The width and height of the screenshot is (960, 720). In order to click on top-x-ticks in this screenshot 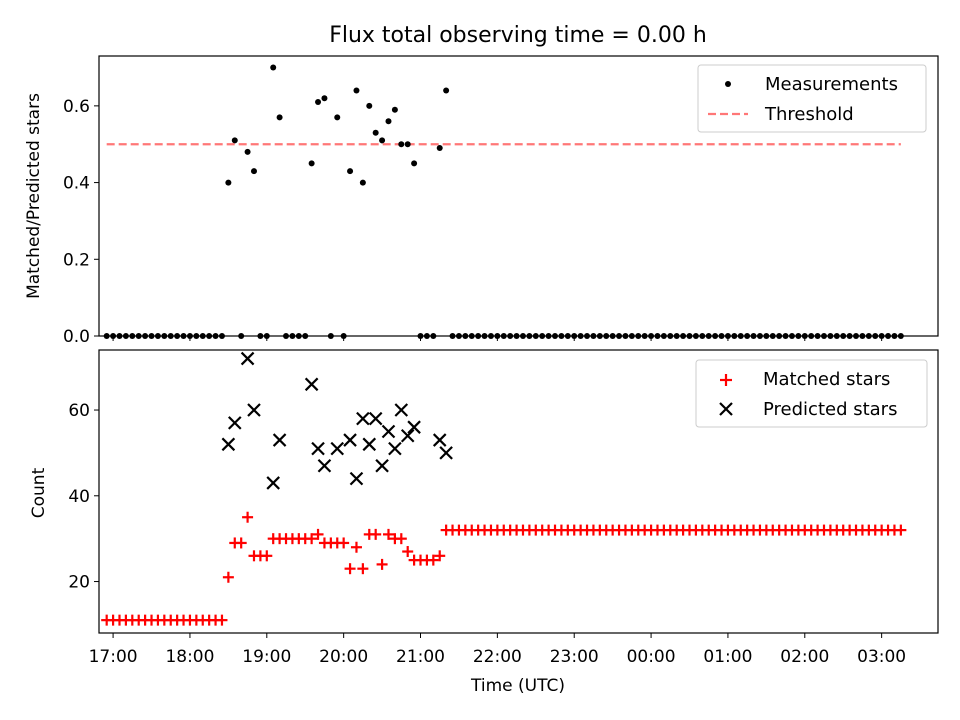, I will do `click(497, 338)`.